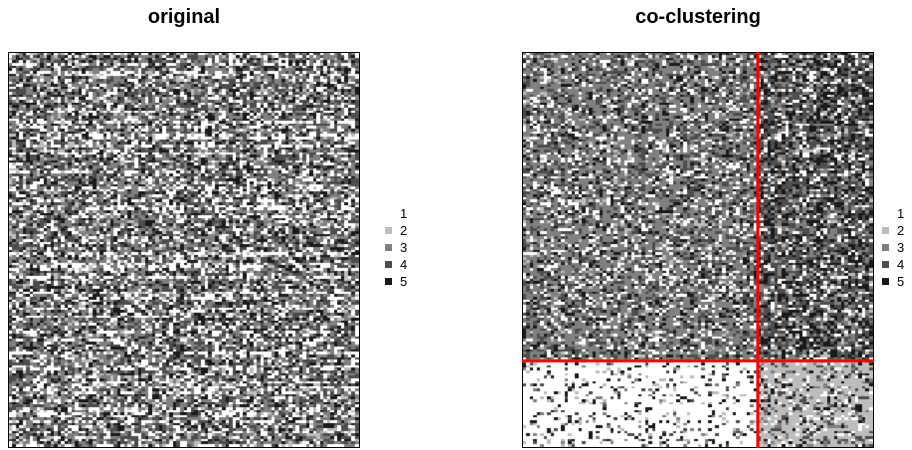 This screenshot has width=912, height=450. I want to click on chart-title-cocluster: co-clustering, so click(698, 17).